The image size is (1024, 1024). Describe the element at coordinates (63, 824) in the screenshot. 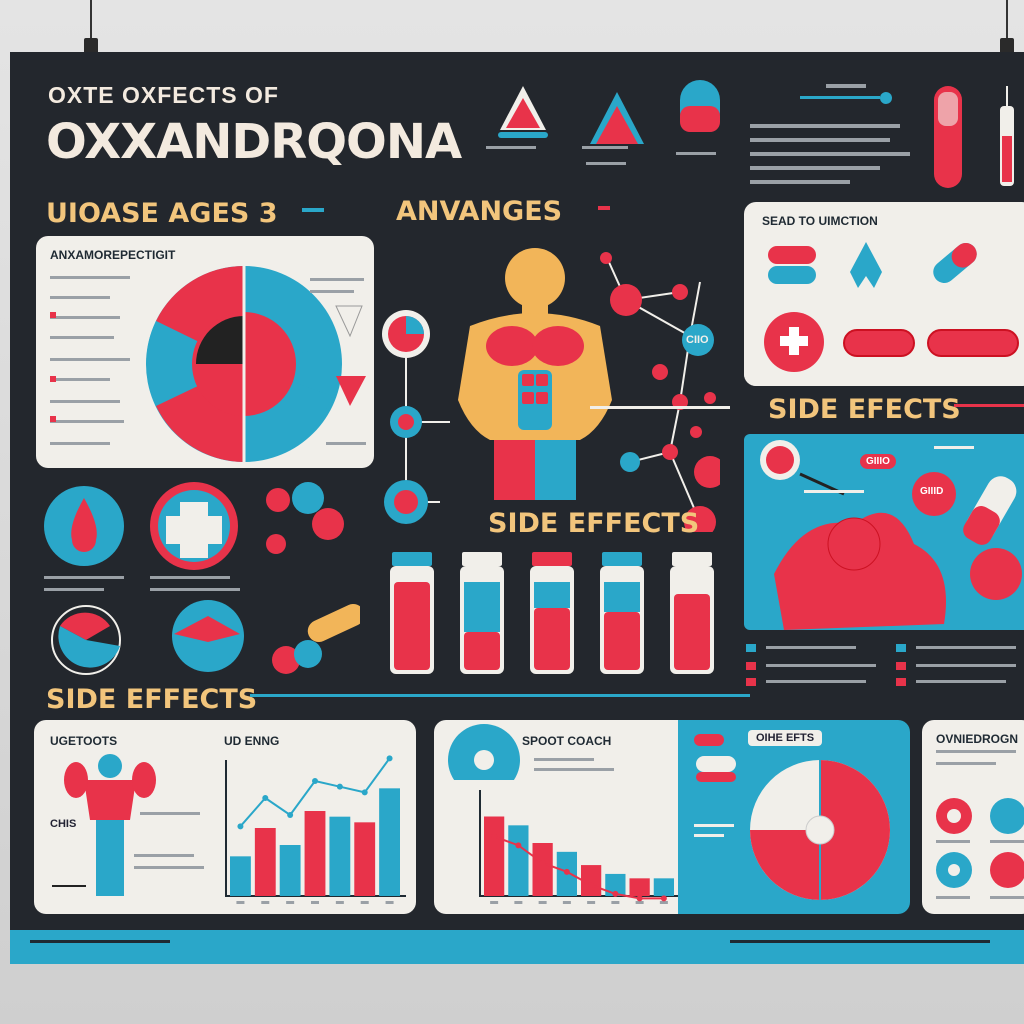

I see `label-a: CHIS` at that location.